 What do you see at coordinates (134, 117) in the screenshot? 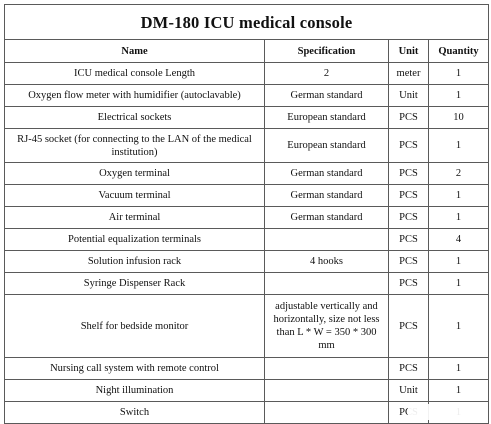
I see `cell-name: Electrical sockets` at bounding box center [134, 117].